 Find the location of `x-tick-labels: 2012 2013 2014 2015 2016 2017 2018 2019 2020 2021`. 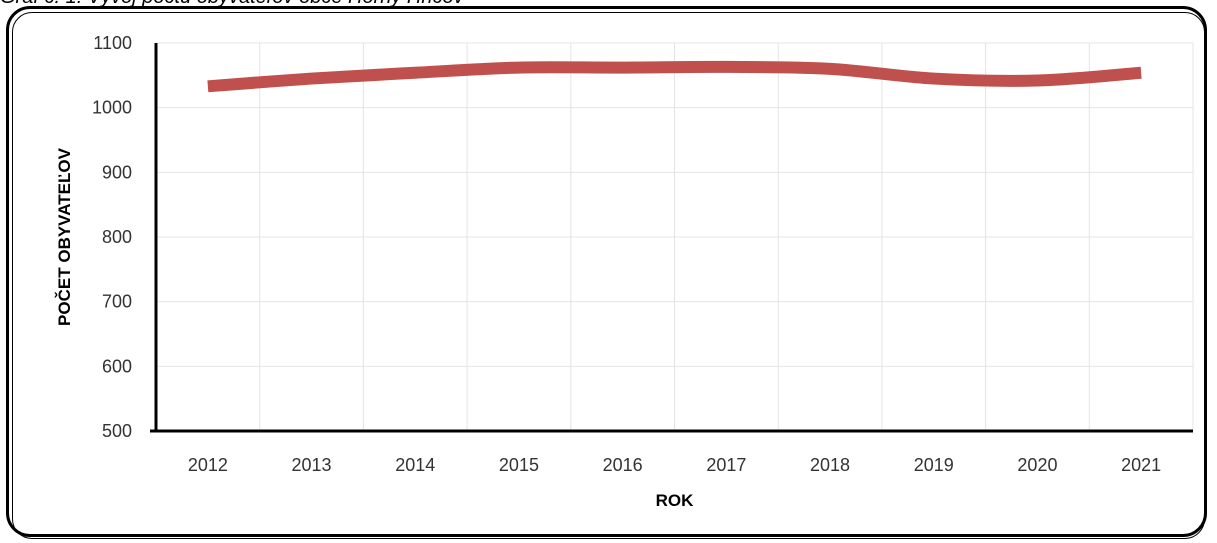

x-tick-labels: 2012 2013 2014 2015 2016 2017 2018 2019 2020 2021 is located at coordinates (674, 465).